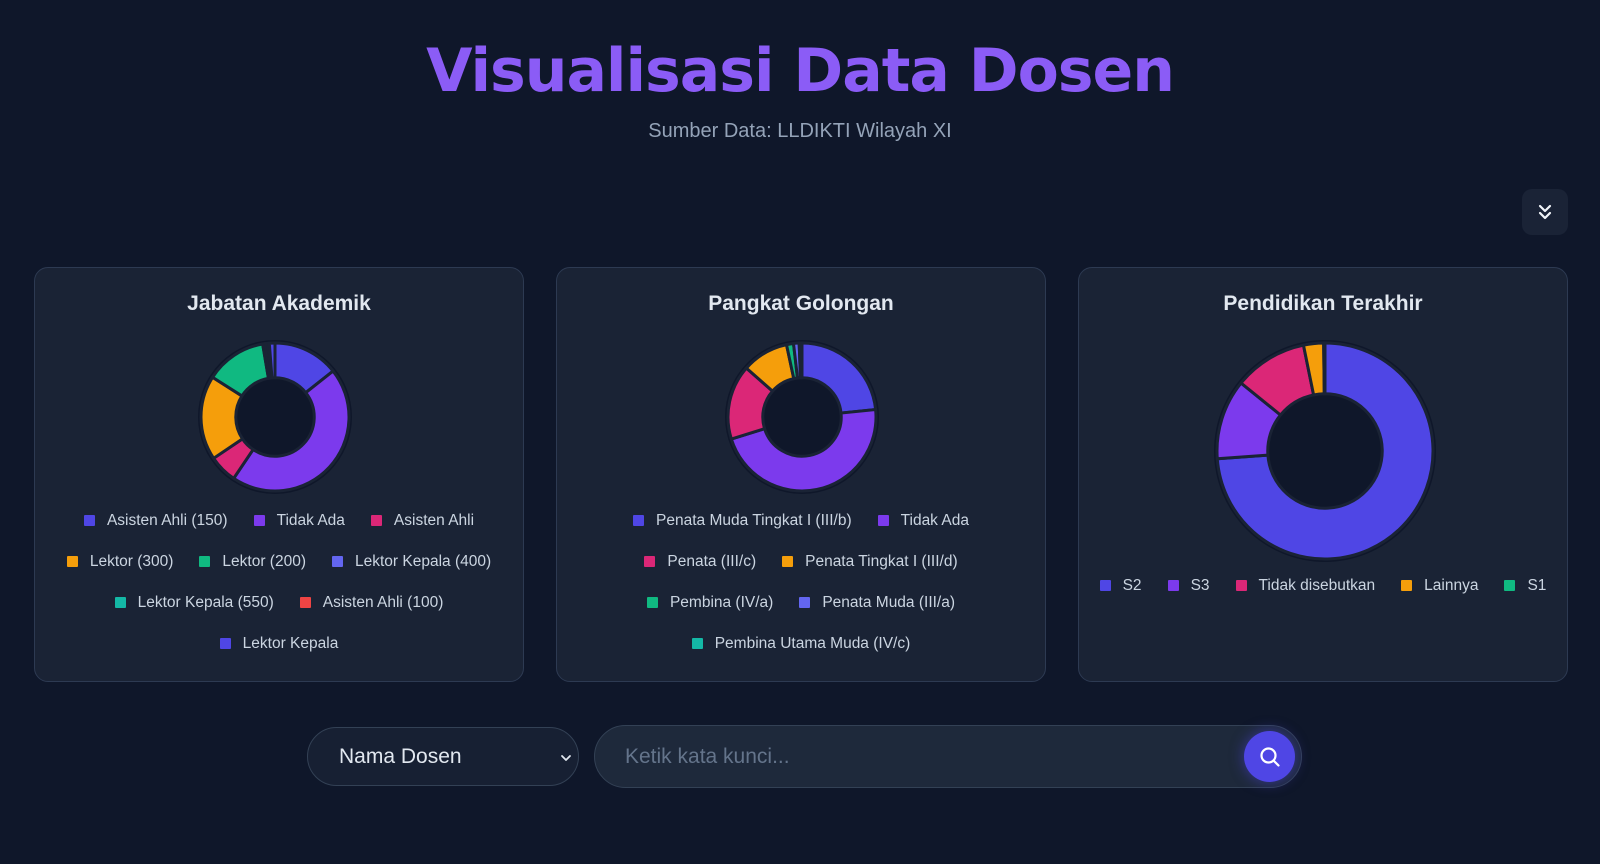 Image resolution: width=1600 pixels, height=864 pixels. Describe the element at coordinates (1200, 585) in the screenshot. I see `legend-label: S3` at that location.